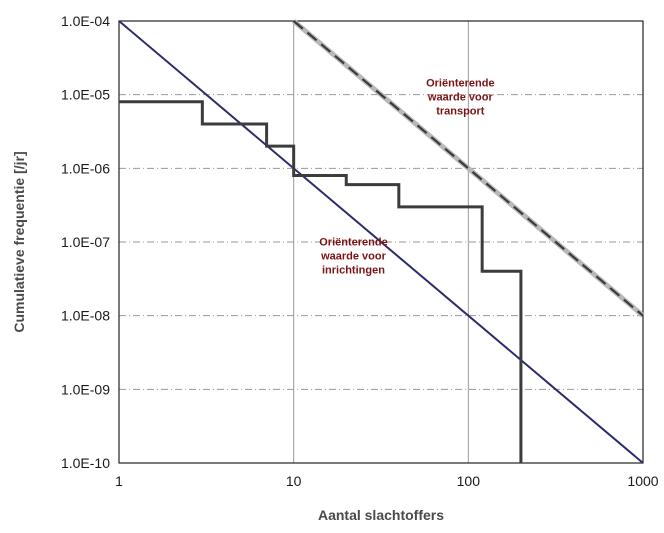 The height and width of the screenshot is (533, 664). What do you see at coordinates (85, 21) in the screenshot?
I see `y-tick-label-6: 1.0E-04` at bounding box center [85, 21].